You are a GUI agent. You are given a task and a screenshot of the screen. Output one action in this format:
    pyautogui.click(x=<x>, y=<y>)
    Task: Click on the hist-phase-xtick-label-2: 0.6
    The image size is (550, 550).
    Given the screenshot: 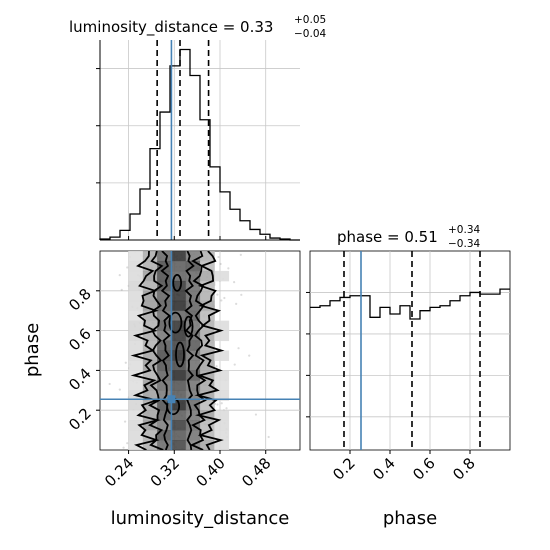 What is the action you would take?
    pyautogui.click(x=424, y=469)
    